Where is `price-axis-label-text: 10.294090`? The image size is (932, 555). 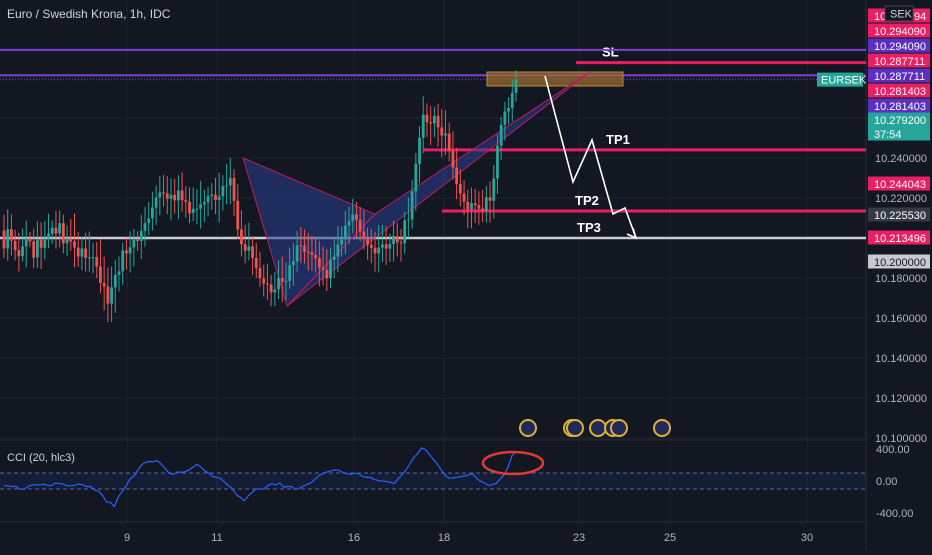
price-axis-label-text: 10.294090 is located at coordinates (900, 47).